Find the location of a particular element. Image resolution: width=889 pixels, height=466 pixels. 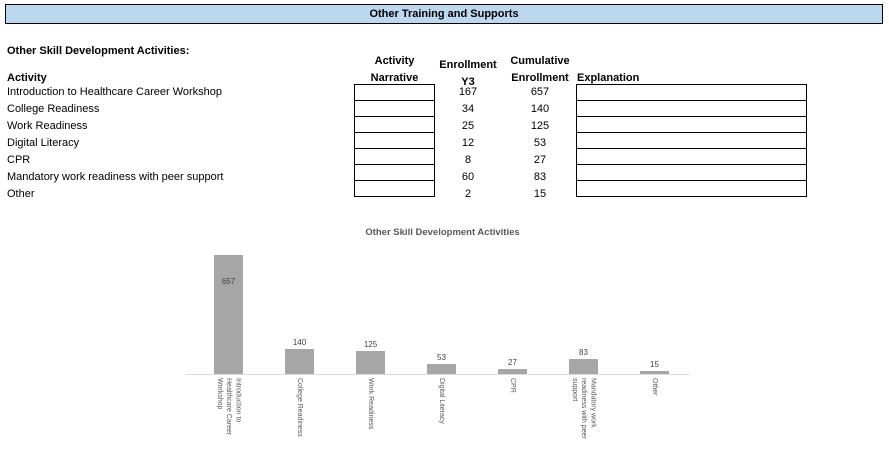

enrollment-y3-col: 167 34 25 12 8 60 2 is located at coordinates (468, 143).